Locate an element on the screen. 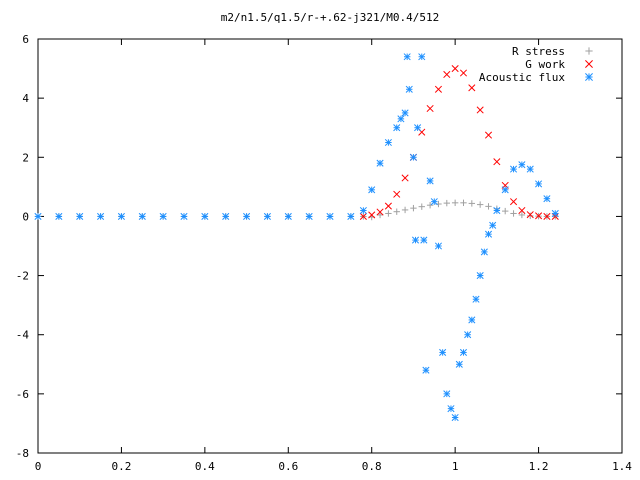 The image size is (640, 480). y-tick-label: -4 is located at coordinates (23, 335).